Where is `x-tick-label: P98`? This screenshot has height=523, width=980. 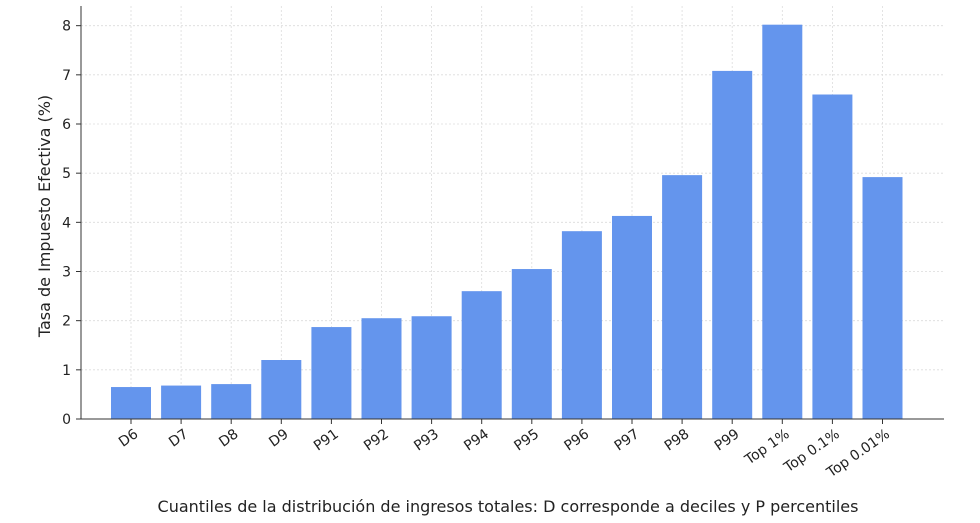
x-tick-label: P98 is located at coordinates (677, 440).